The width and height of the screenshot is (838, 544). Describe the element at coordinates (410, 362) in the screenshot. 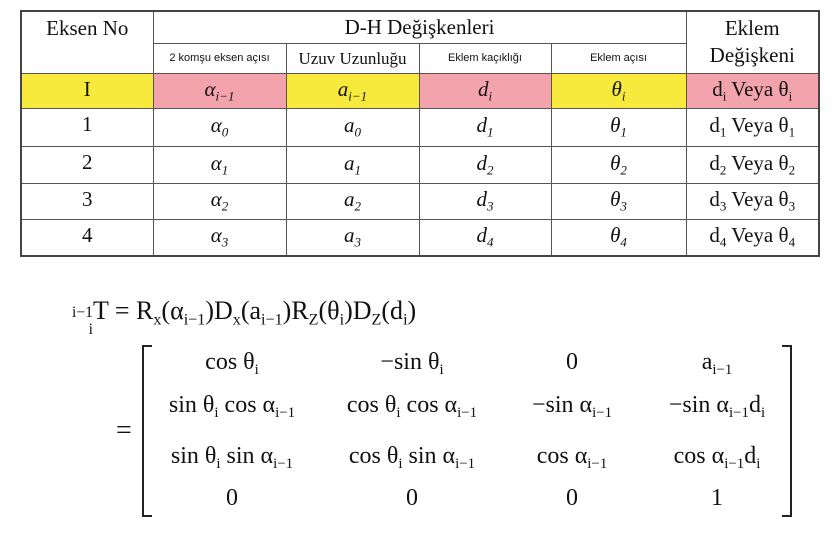

I see `math-text: −sin θ` at that location.